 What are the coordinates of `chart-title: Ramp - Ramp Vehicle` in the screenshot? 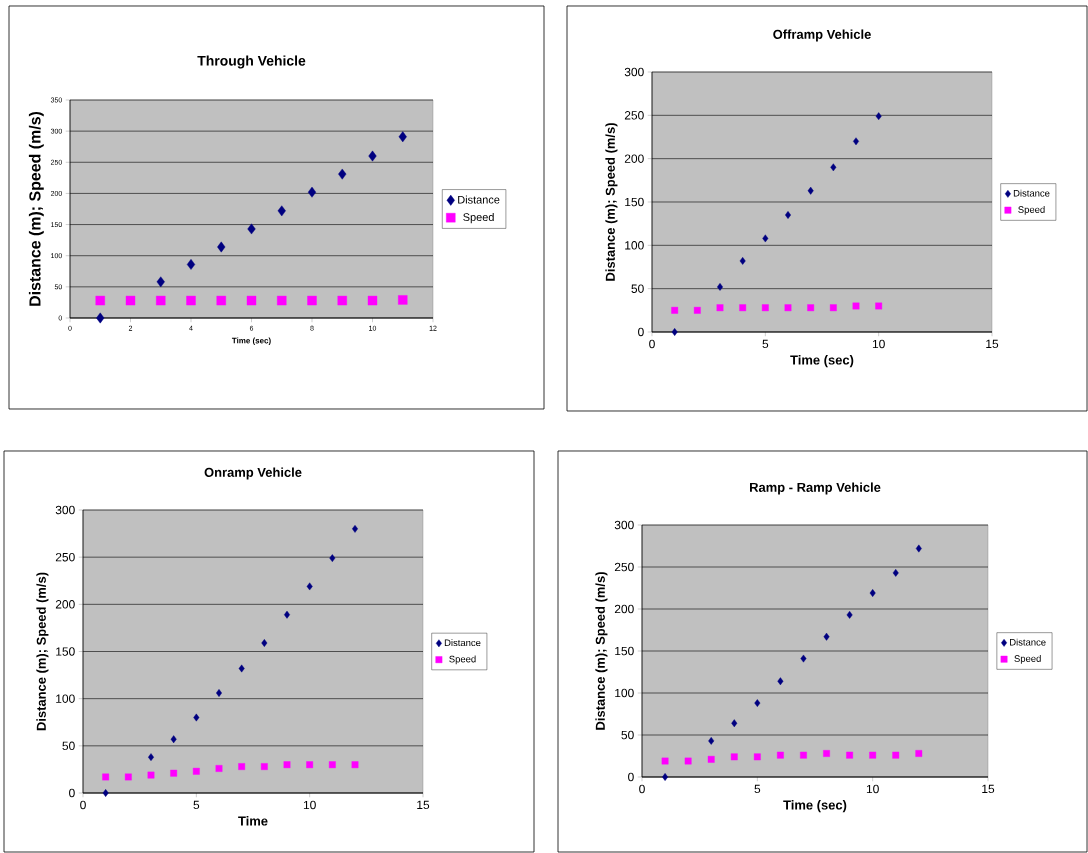 It's located at (815, 488).